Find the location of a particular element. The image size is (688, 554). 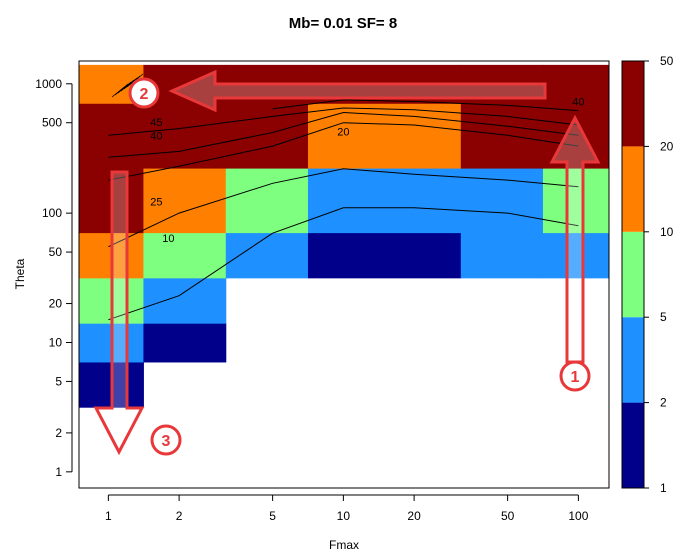

marker-label: 3 is located at coordinates (166, 441).